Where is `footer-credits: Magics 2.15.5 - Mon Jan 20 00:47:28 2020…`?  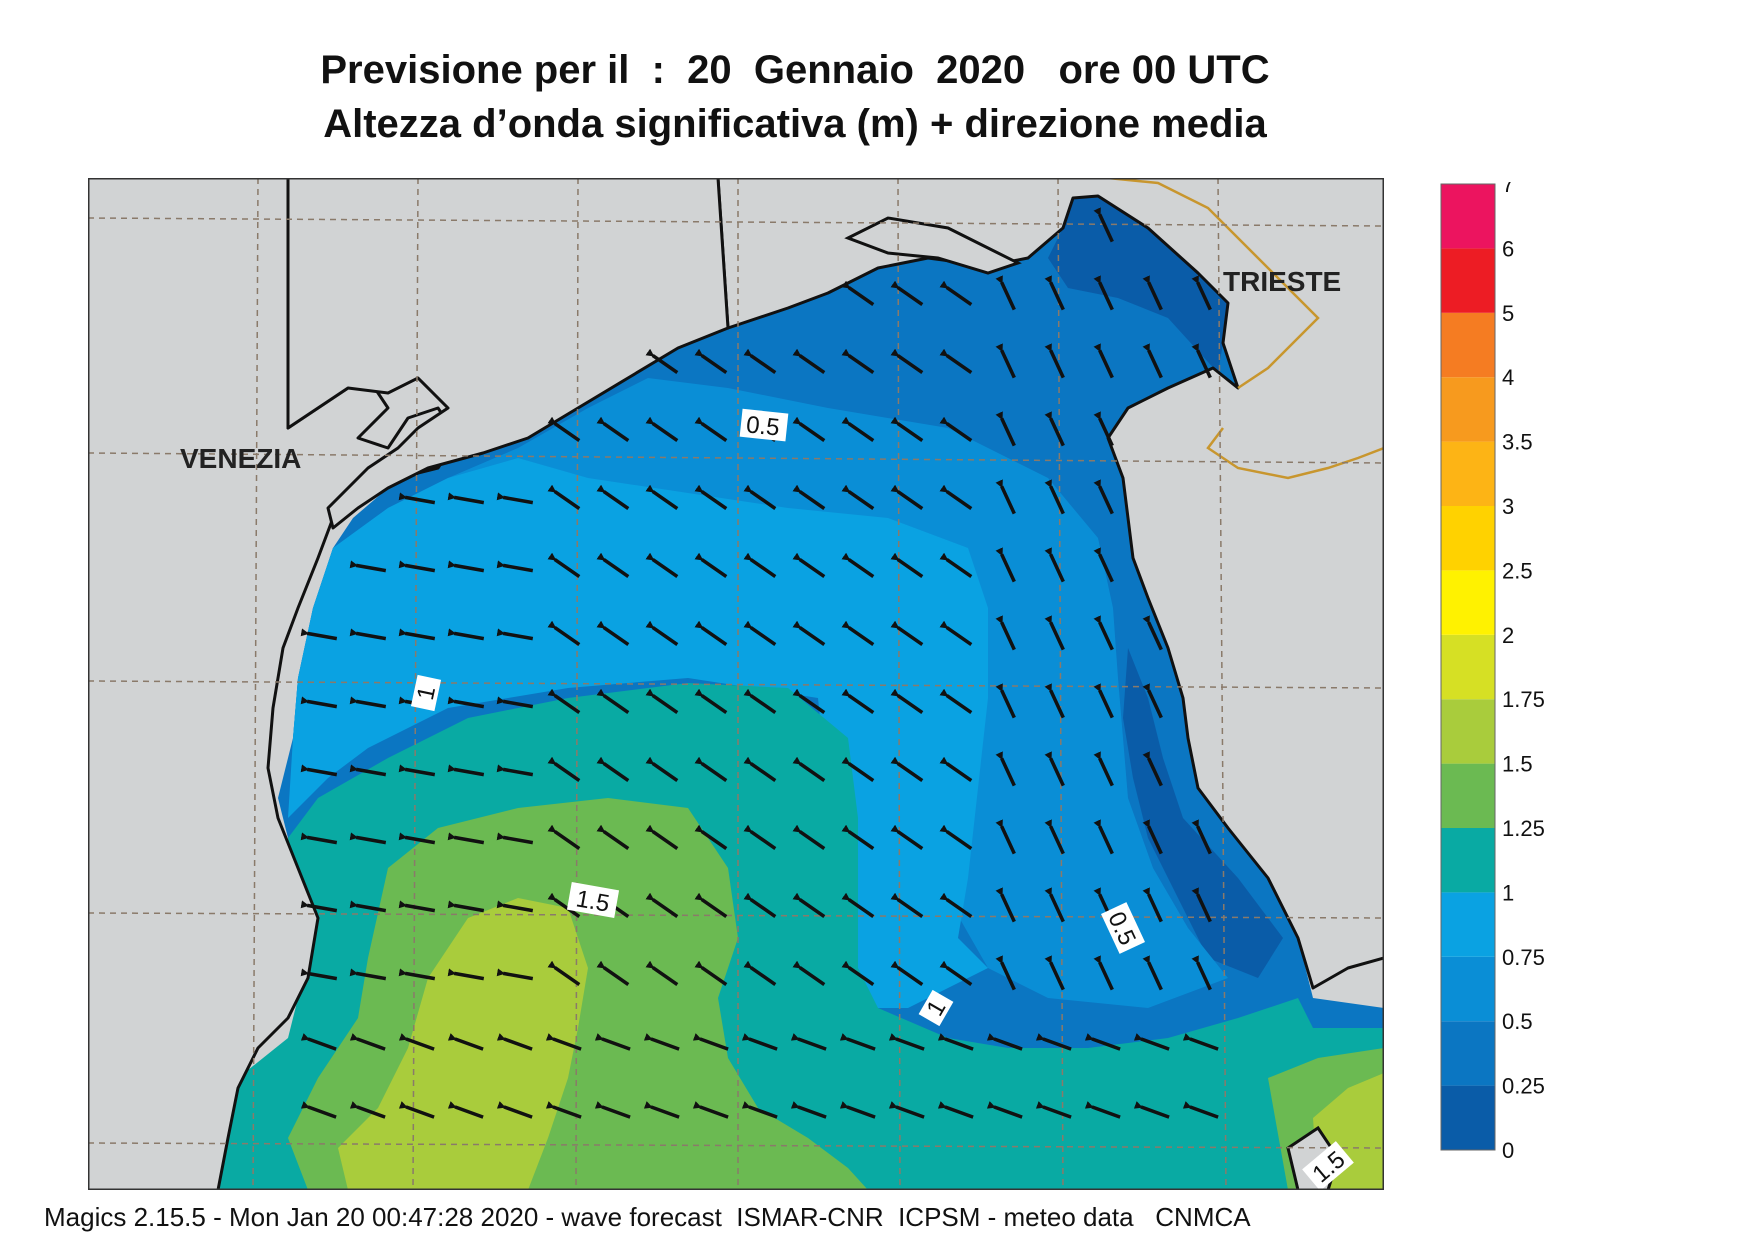
footer-credits: Magics 2.15.5 - Mon Jan 20 00:47:28 2020… is located at coordinates (647, 1217).